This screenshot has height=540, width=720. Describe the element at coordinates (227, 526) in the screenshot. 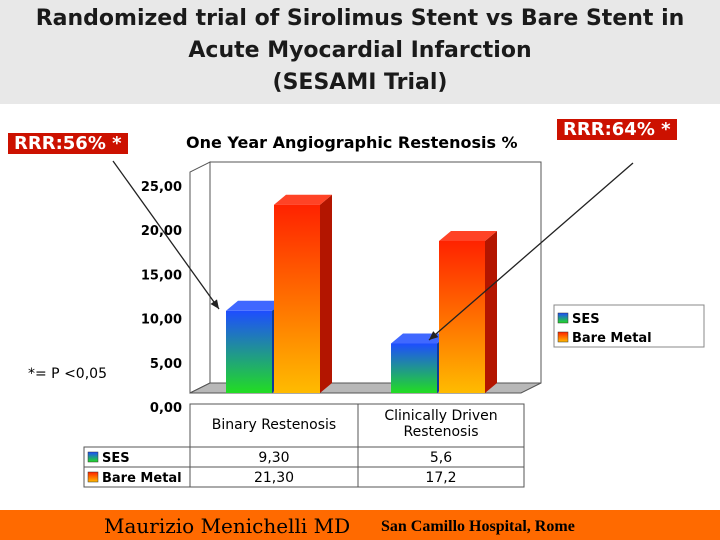

I see `footer-author: Maurizio Menichelli MD` at that location.